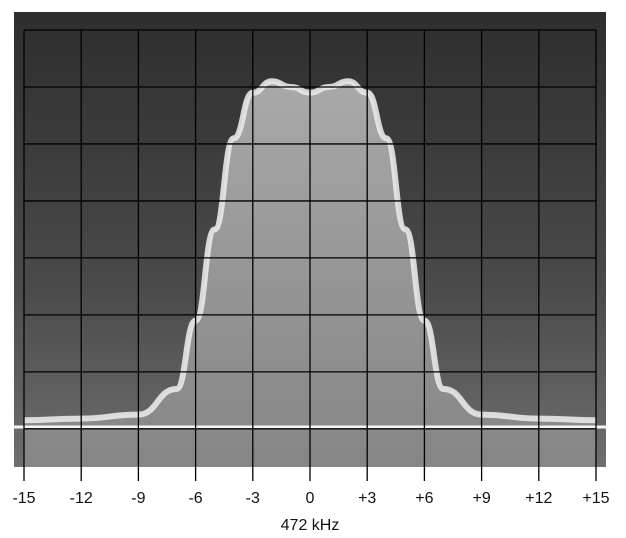 The height and width of the screenshot is (538, 626). I want to click on x-tick-label: -12, so click(81, 498).